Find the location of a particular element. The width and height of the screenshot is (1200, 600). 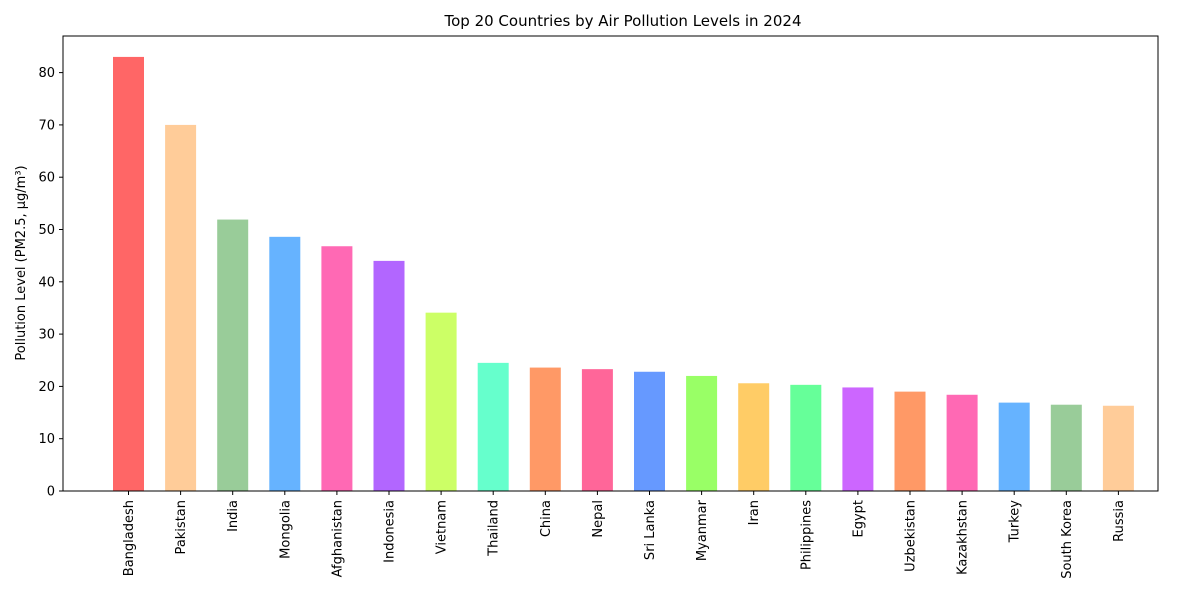

bar-bangladesh is located at coordinates (128, 273).